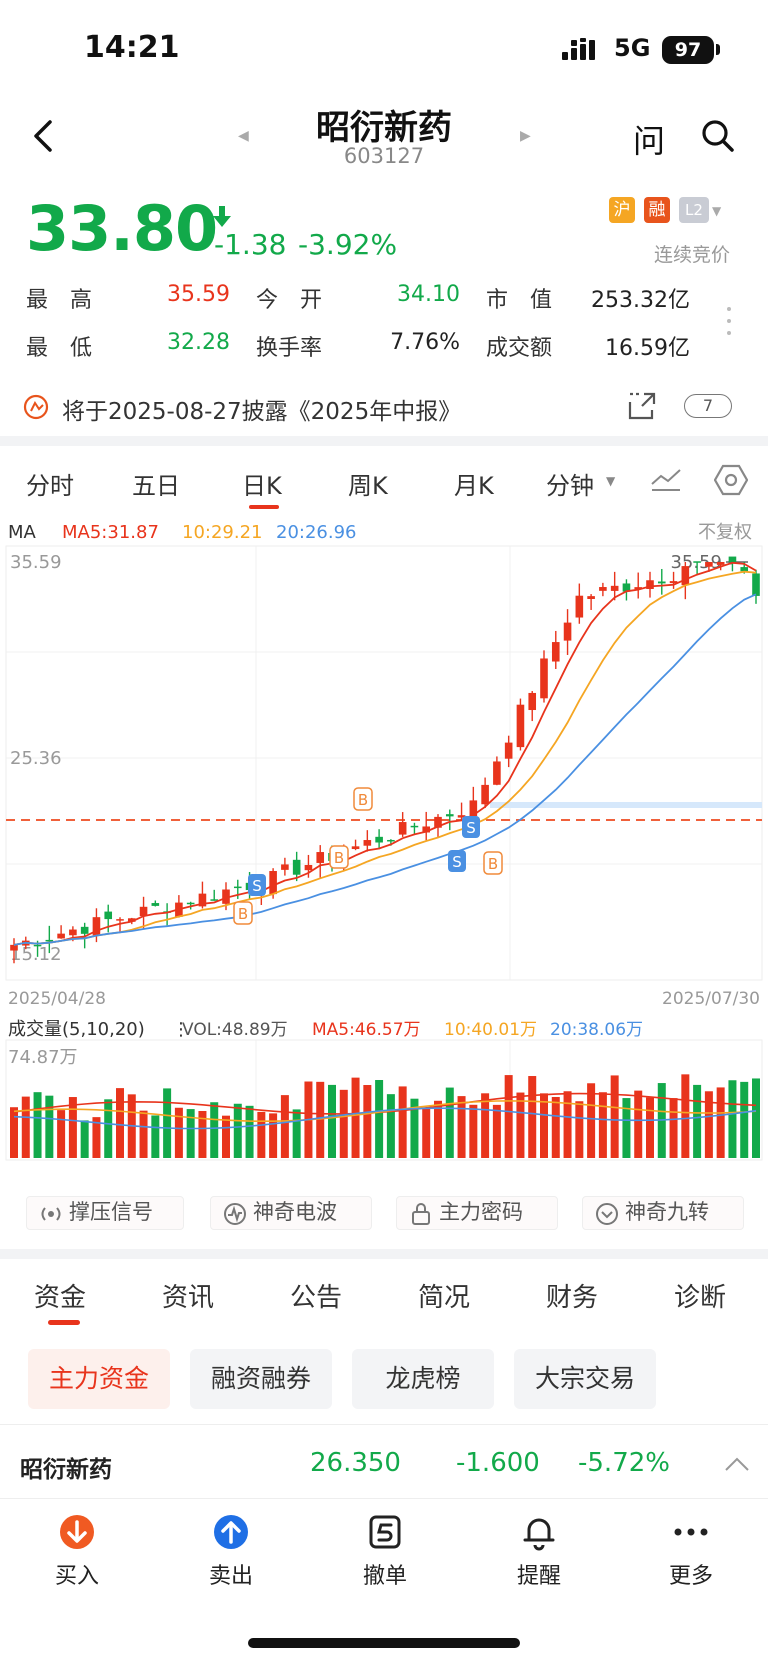 The height and width of the screenshot is (1663, 768). Describe the element at coordinates (188, 1298) in the screenshot. I see `tab-news: 资讯` at that location.